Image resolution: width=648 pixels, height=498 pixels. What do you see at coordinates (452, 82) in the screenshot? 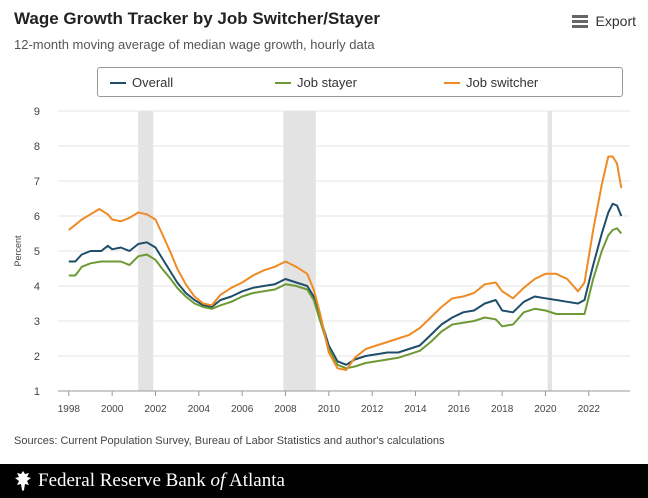
I see `legend-swatch-job-switcher` at bounding box center [452, 82].